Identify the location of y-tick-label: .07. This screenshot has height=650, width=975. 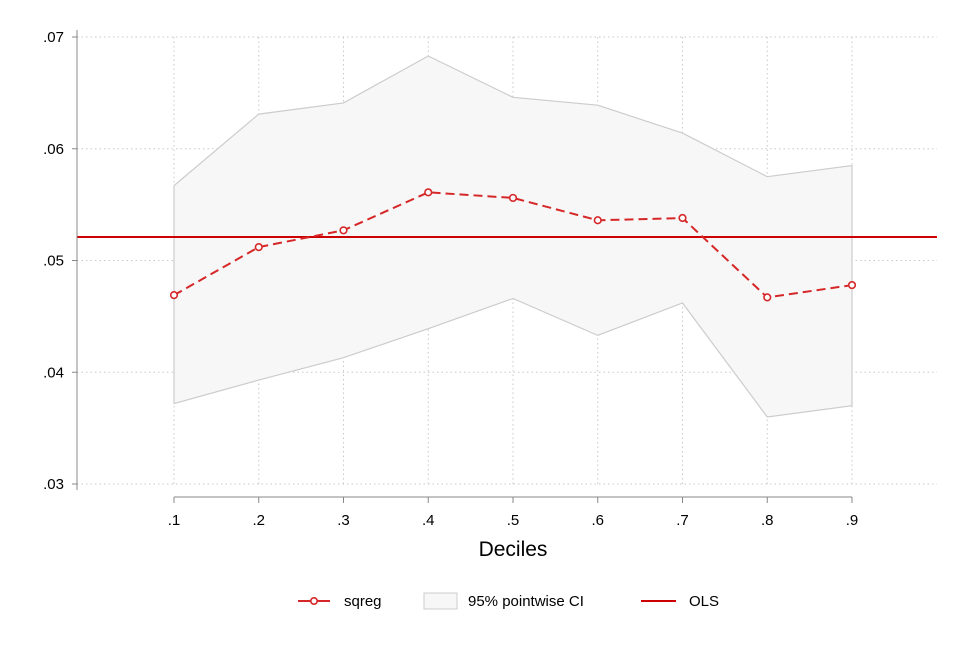
(53, 37).